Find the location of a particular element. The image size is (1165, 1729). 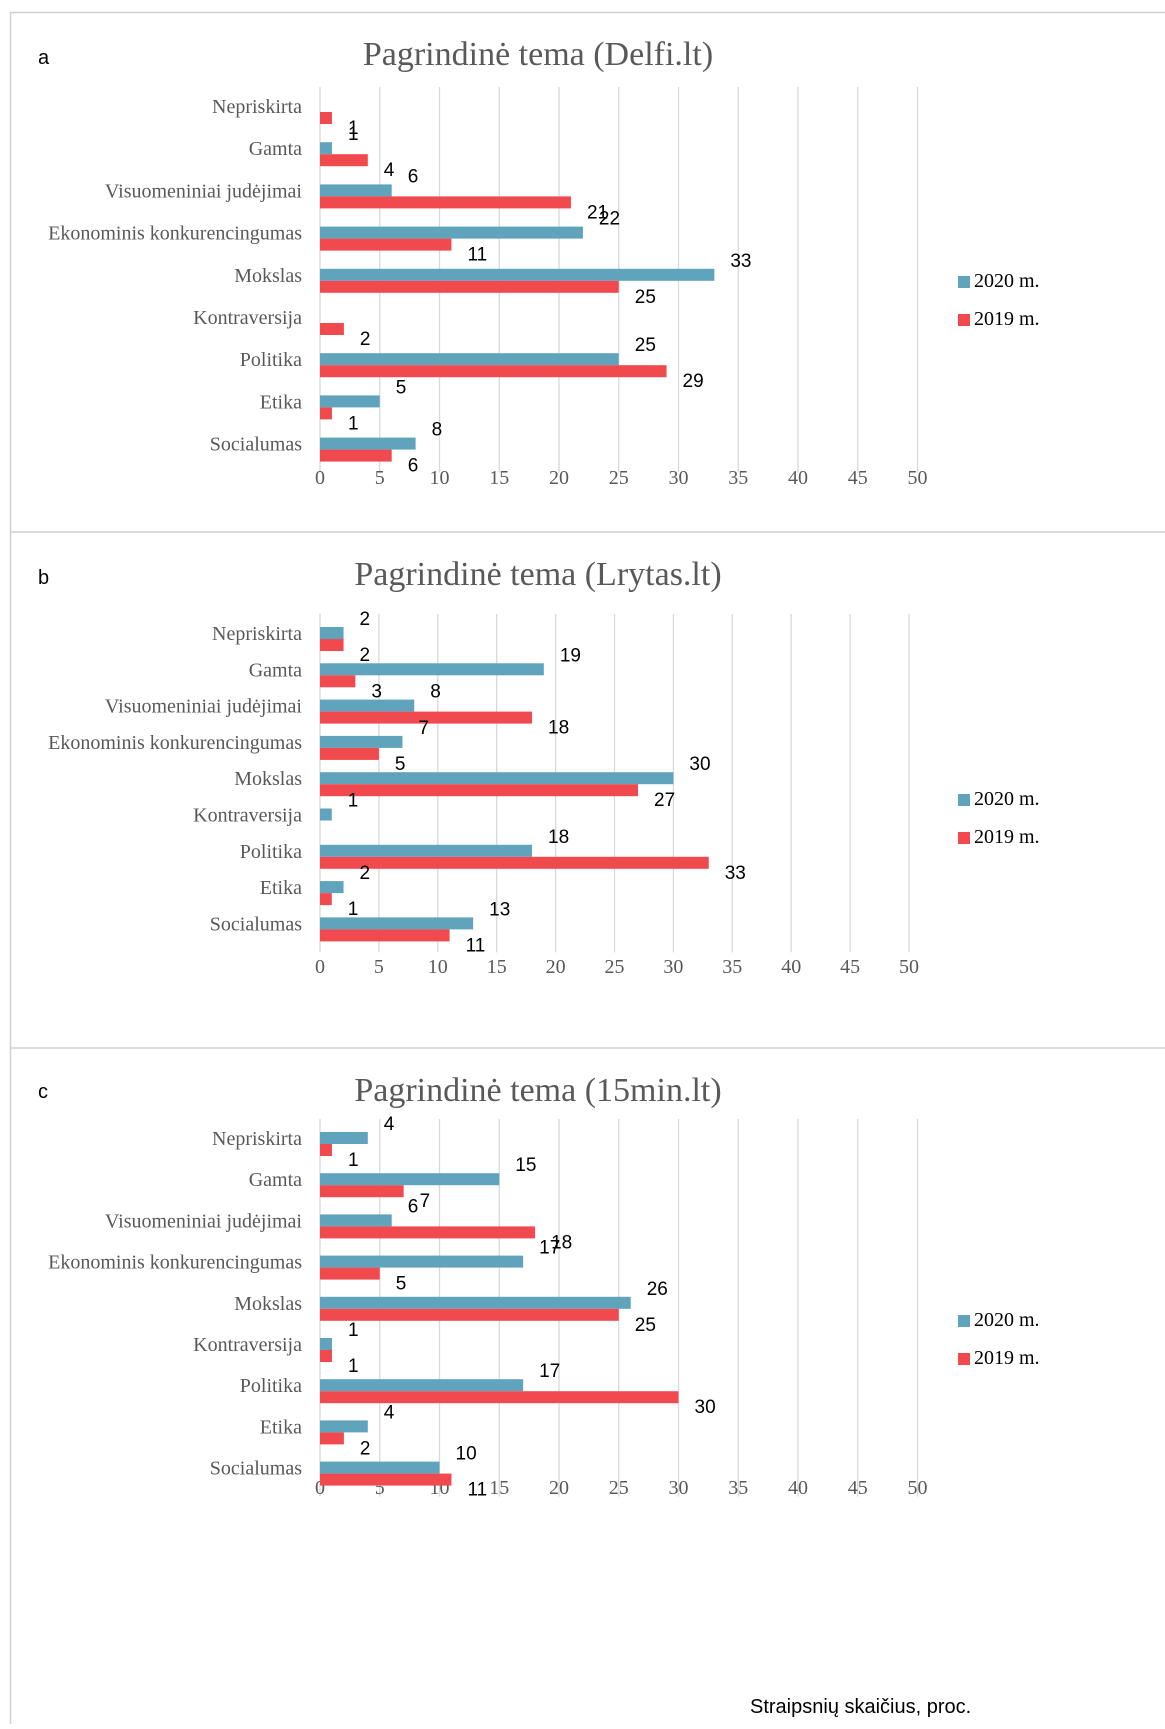

legend-swatch-2020 is located at coordinates (964, 1321).